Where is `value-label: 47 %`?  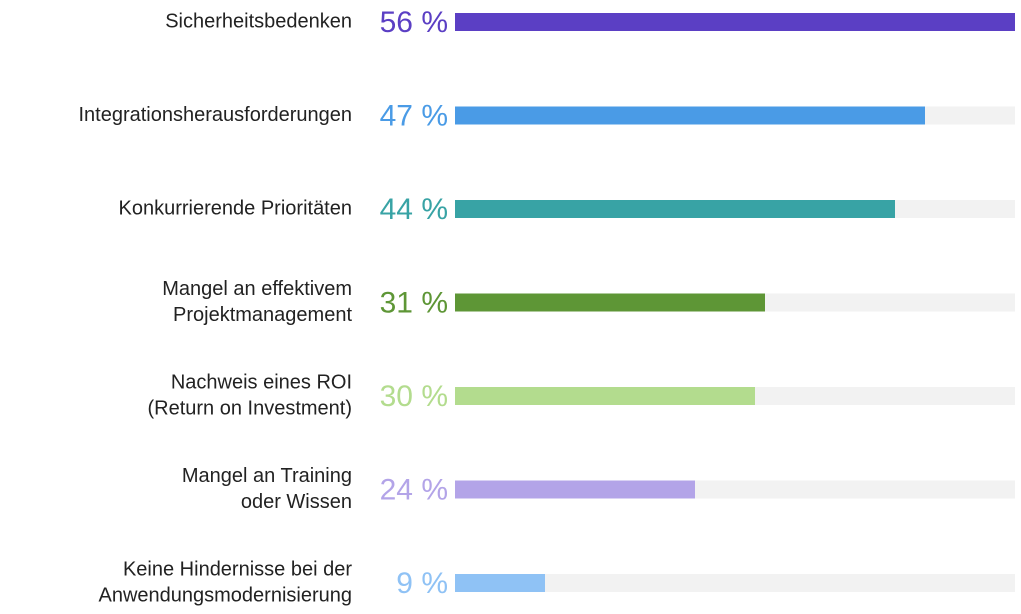 value-label: 47 % is located at coordinates (414, 115).